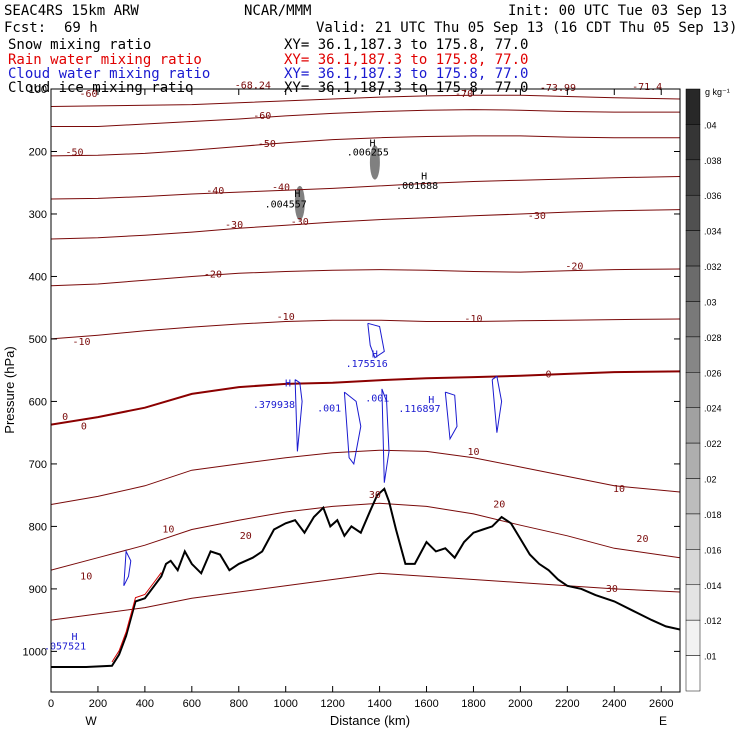 The height and width of the screenshot is (740, 740). I want to click on y-tick-label-5: 600, so click(38, 402).